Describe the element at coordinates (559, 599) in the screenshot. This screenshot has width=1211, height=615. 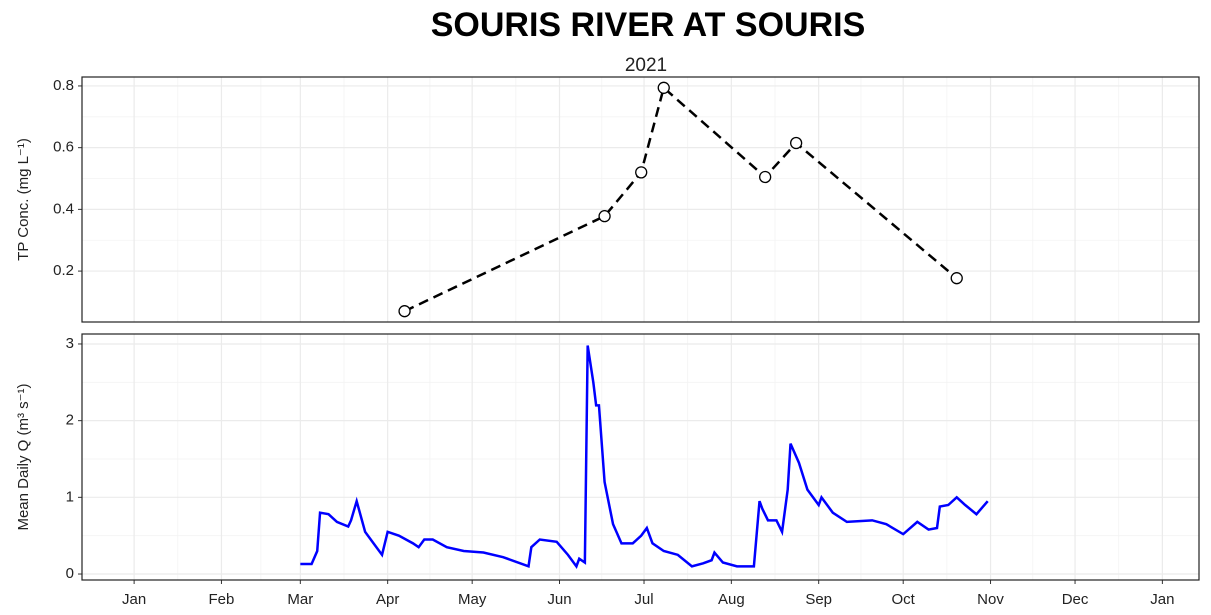
I see `x-tick-label: Jun` at that location.